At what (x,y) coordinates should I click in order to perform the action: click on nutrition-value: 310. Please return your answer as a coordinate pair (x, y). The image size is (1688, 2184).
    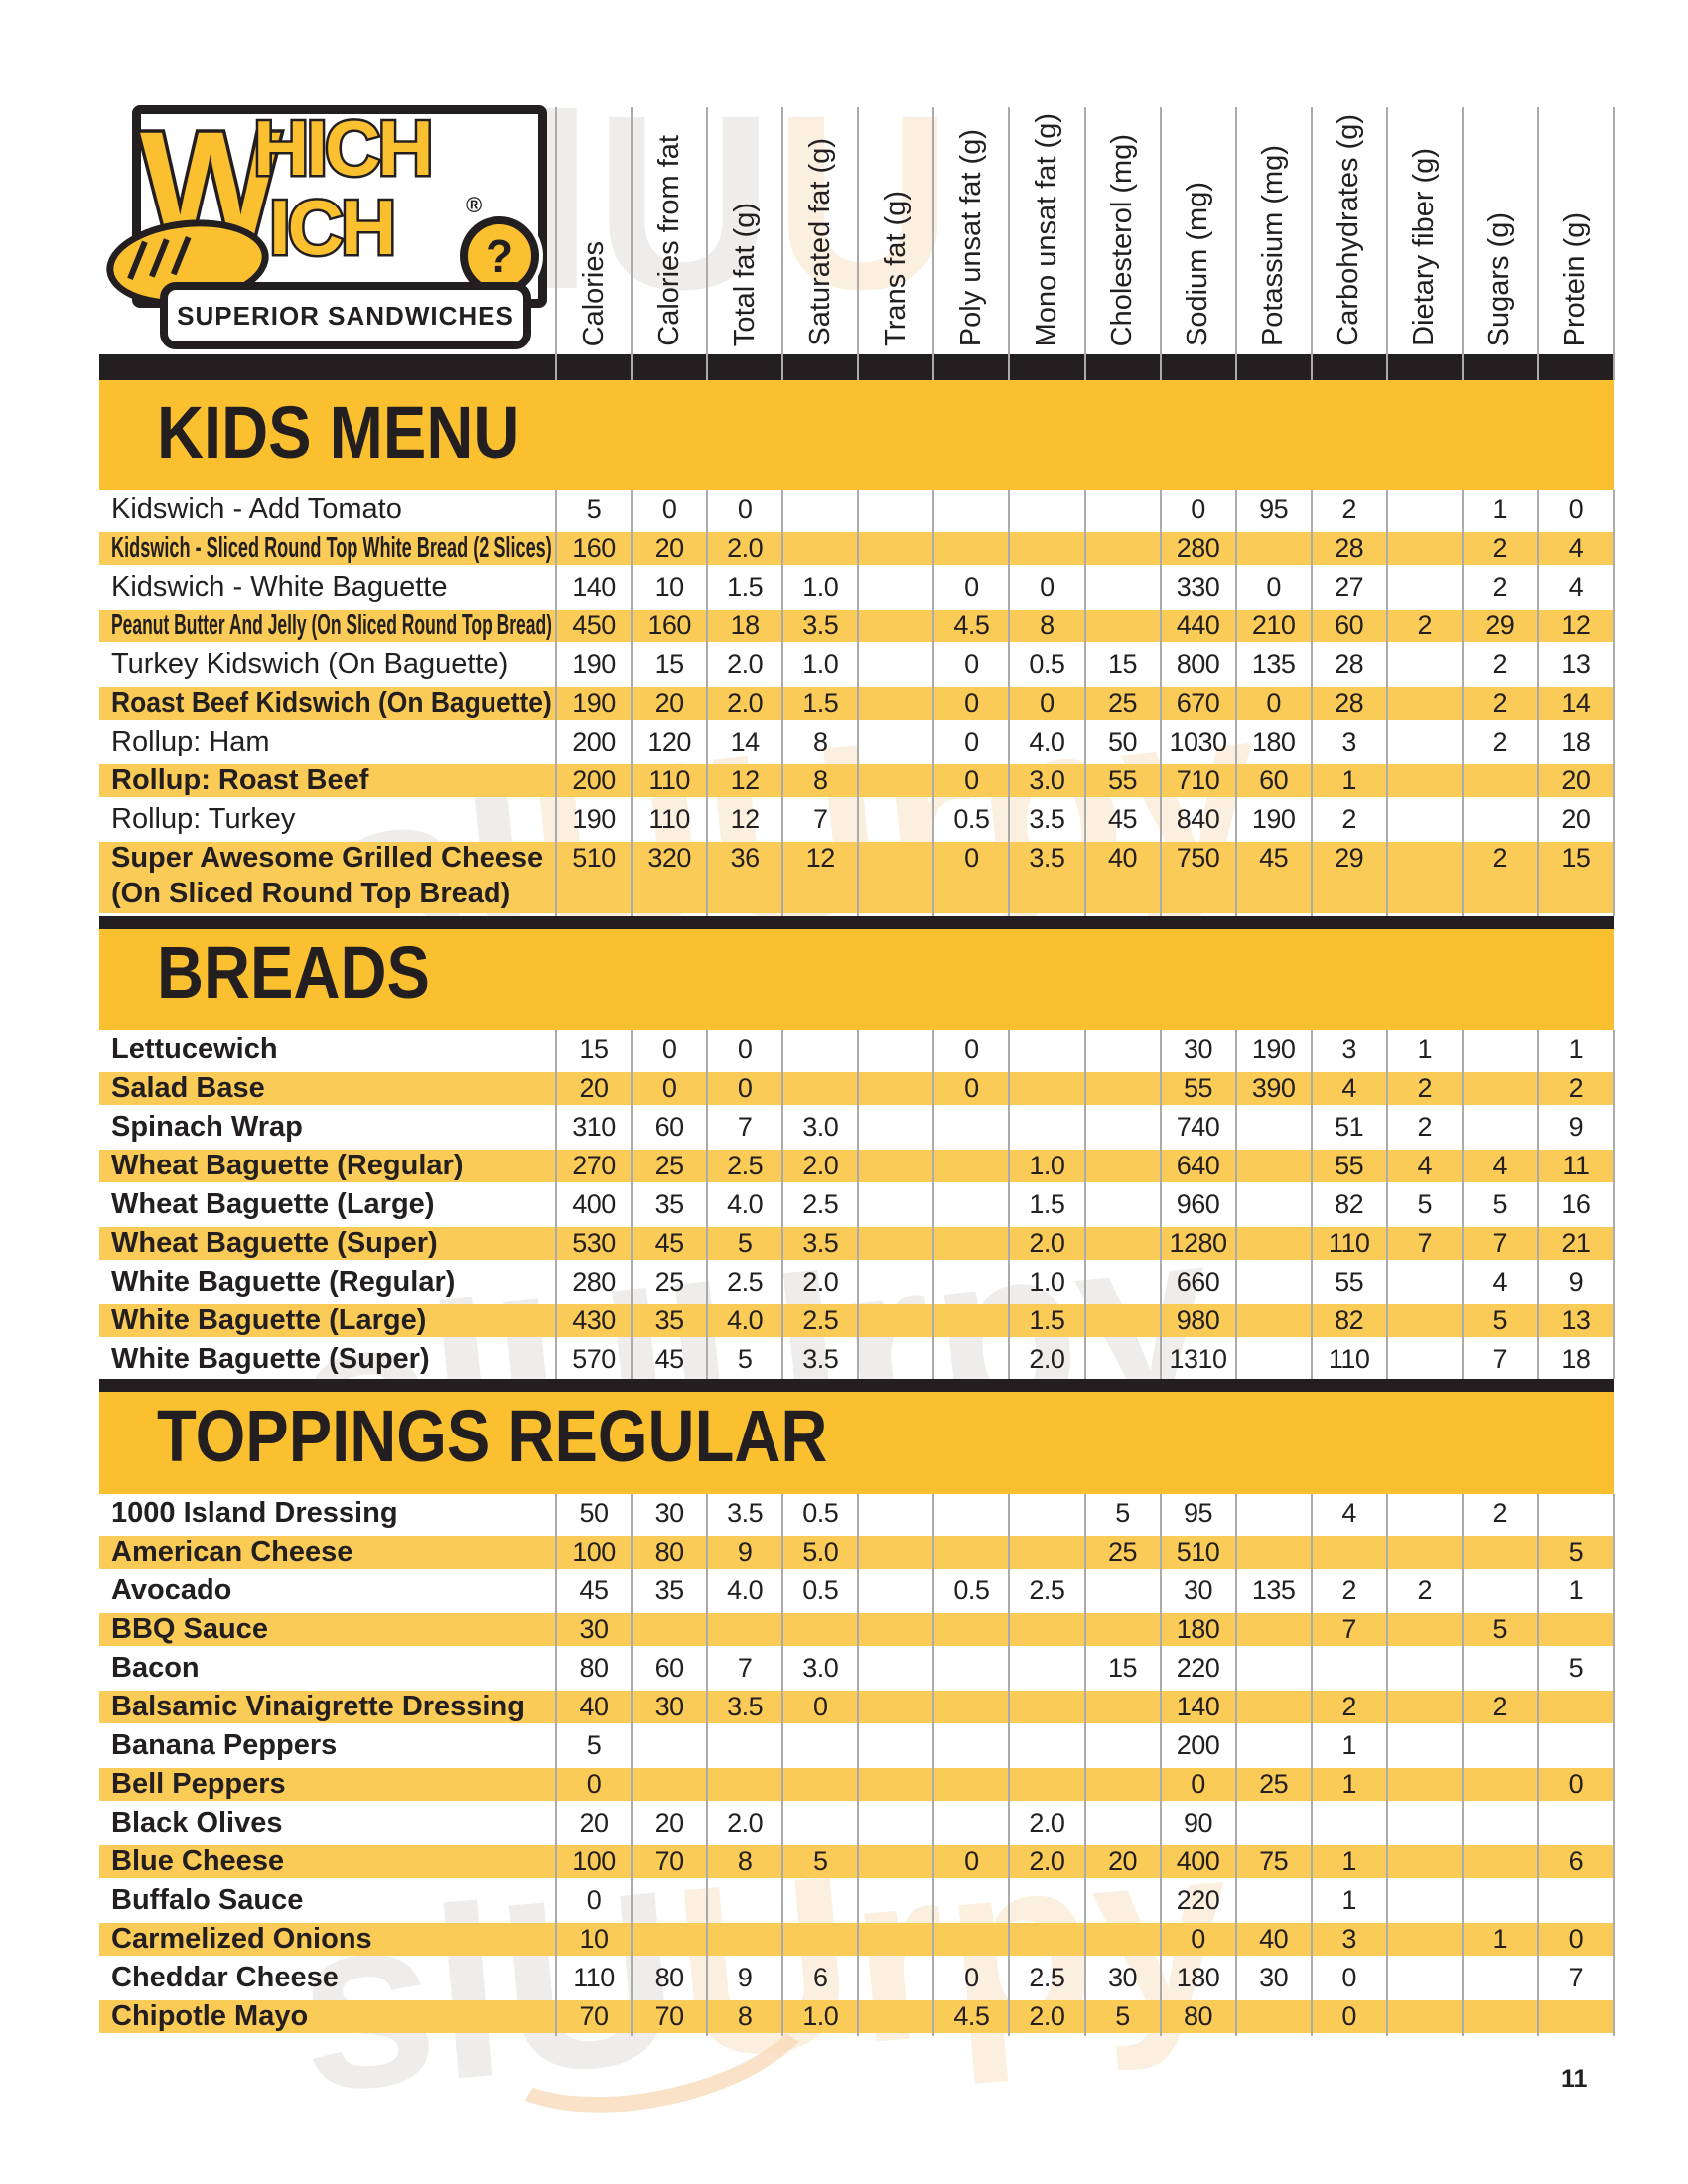
    Looking at the image, I should click on (594, 1127).